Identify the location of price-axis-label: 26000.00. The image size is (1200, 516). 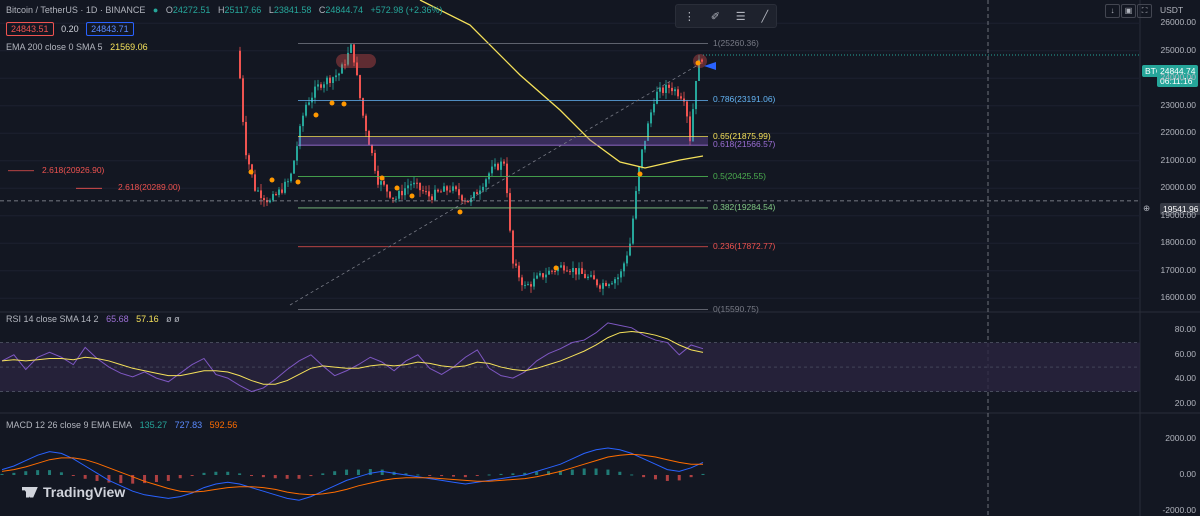
(1178, 22).